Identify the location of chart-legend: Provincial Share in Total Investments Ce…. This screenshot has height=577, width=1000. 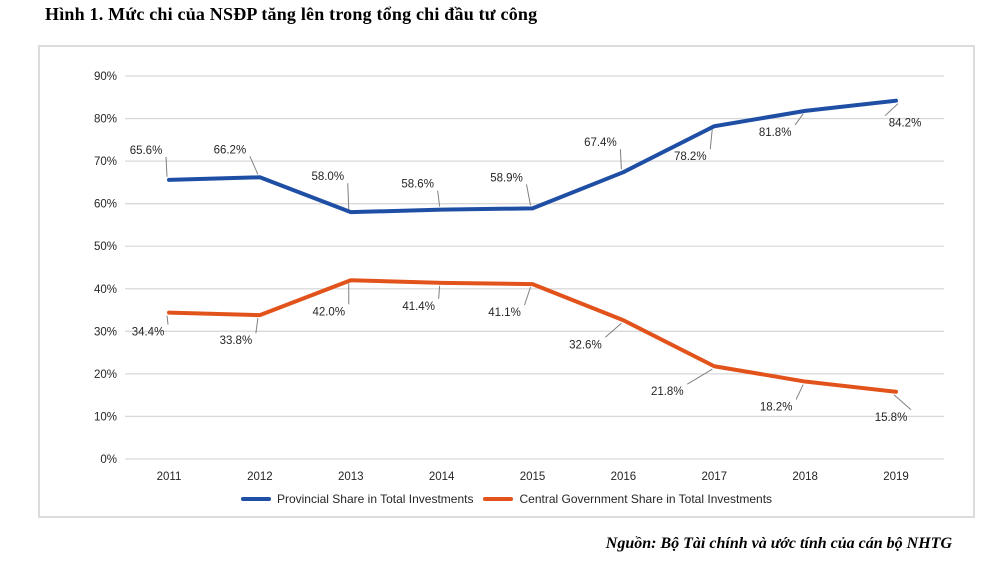
(506, 499).